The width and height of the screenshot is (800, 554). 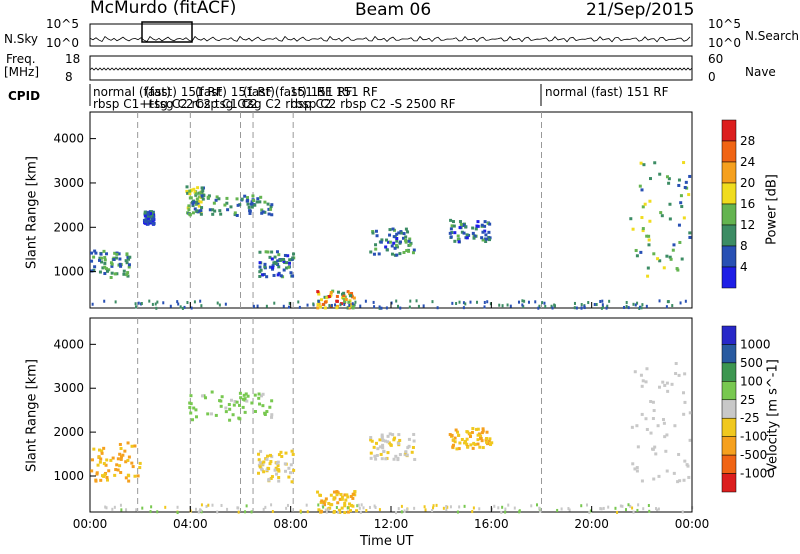 I want to click on x-tick-label-6: 00:00, so click(x=692, y=524).